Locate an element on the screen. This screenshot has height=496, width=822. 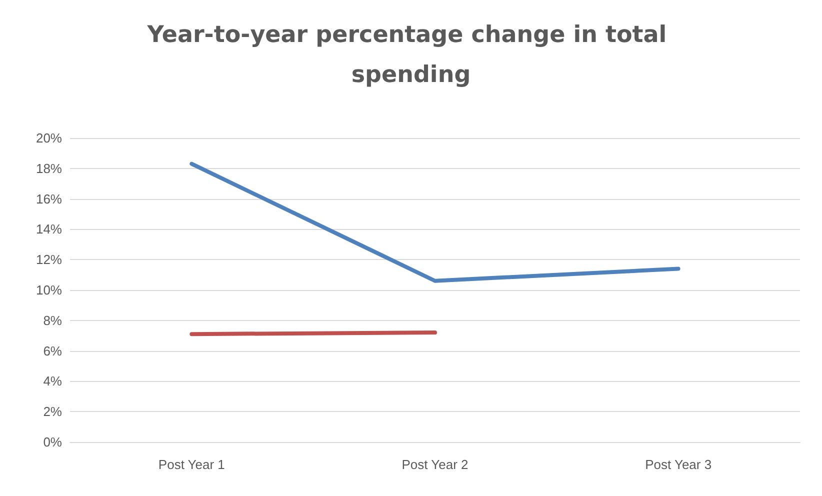
x-tick-label: Post Year 1 is located at coordinates (191, 464).